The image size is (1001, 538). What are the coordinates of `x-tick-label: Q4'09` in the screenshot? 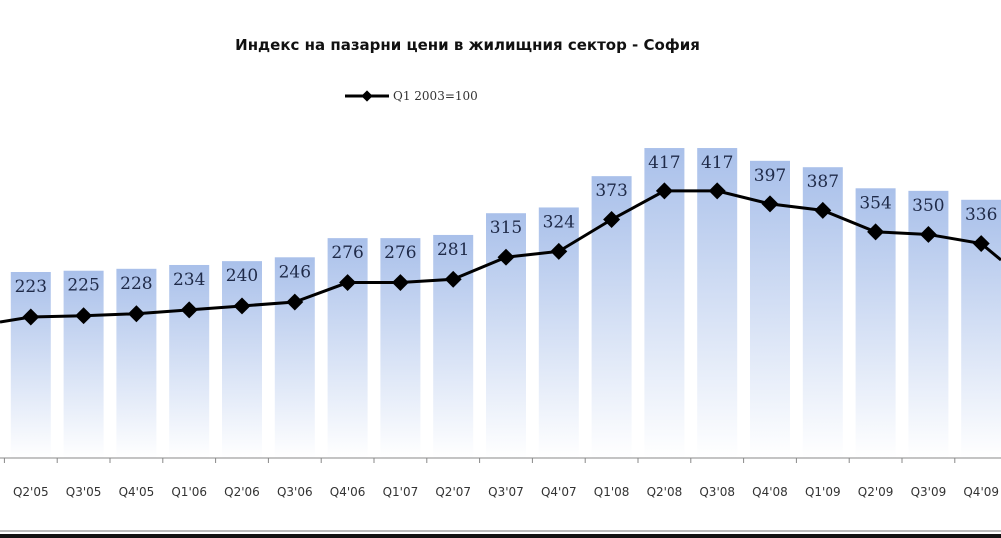 It's located at (981, 492).